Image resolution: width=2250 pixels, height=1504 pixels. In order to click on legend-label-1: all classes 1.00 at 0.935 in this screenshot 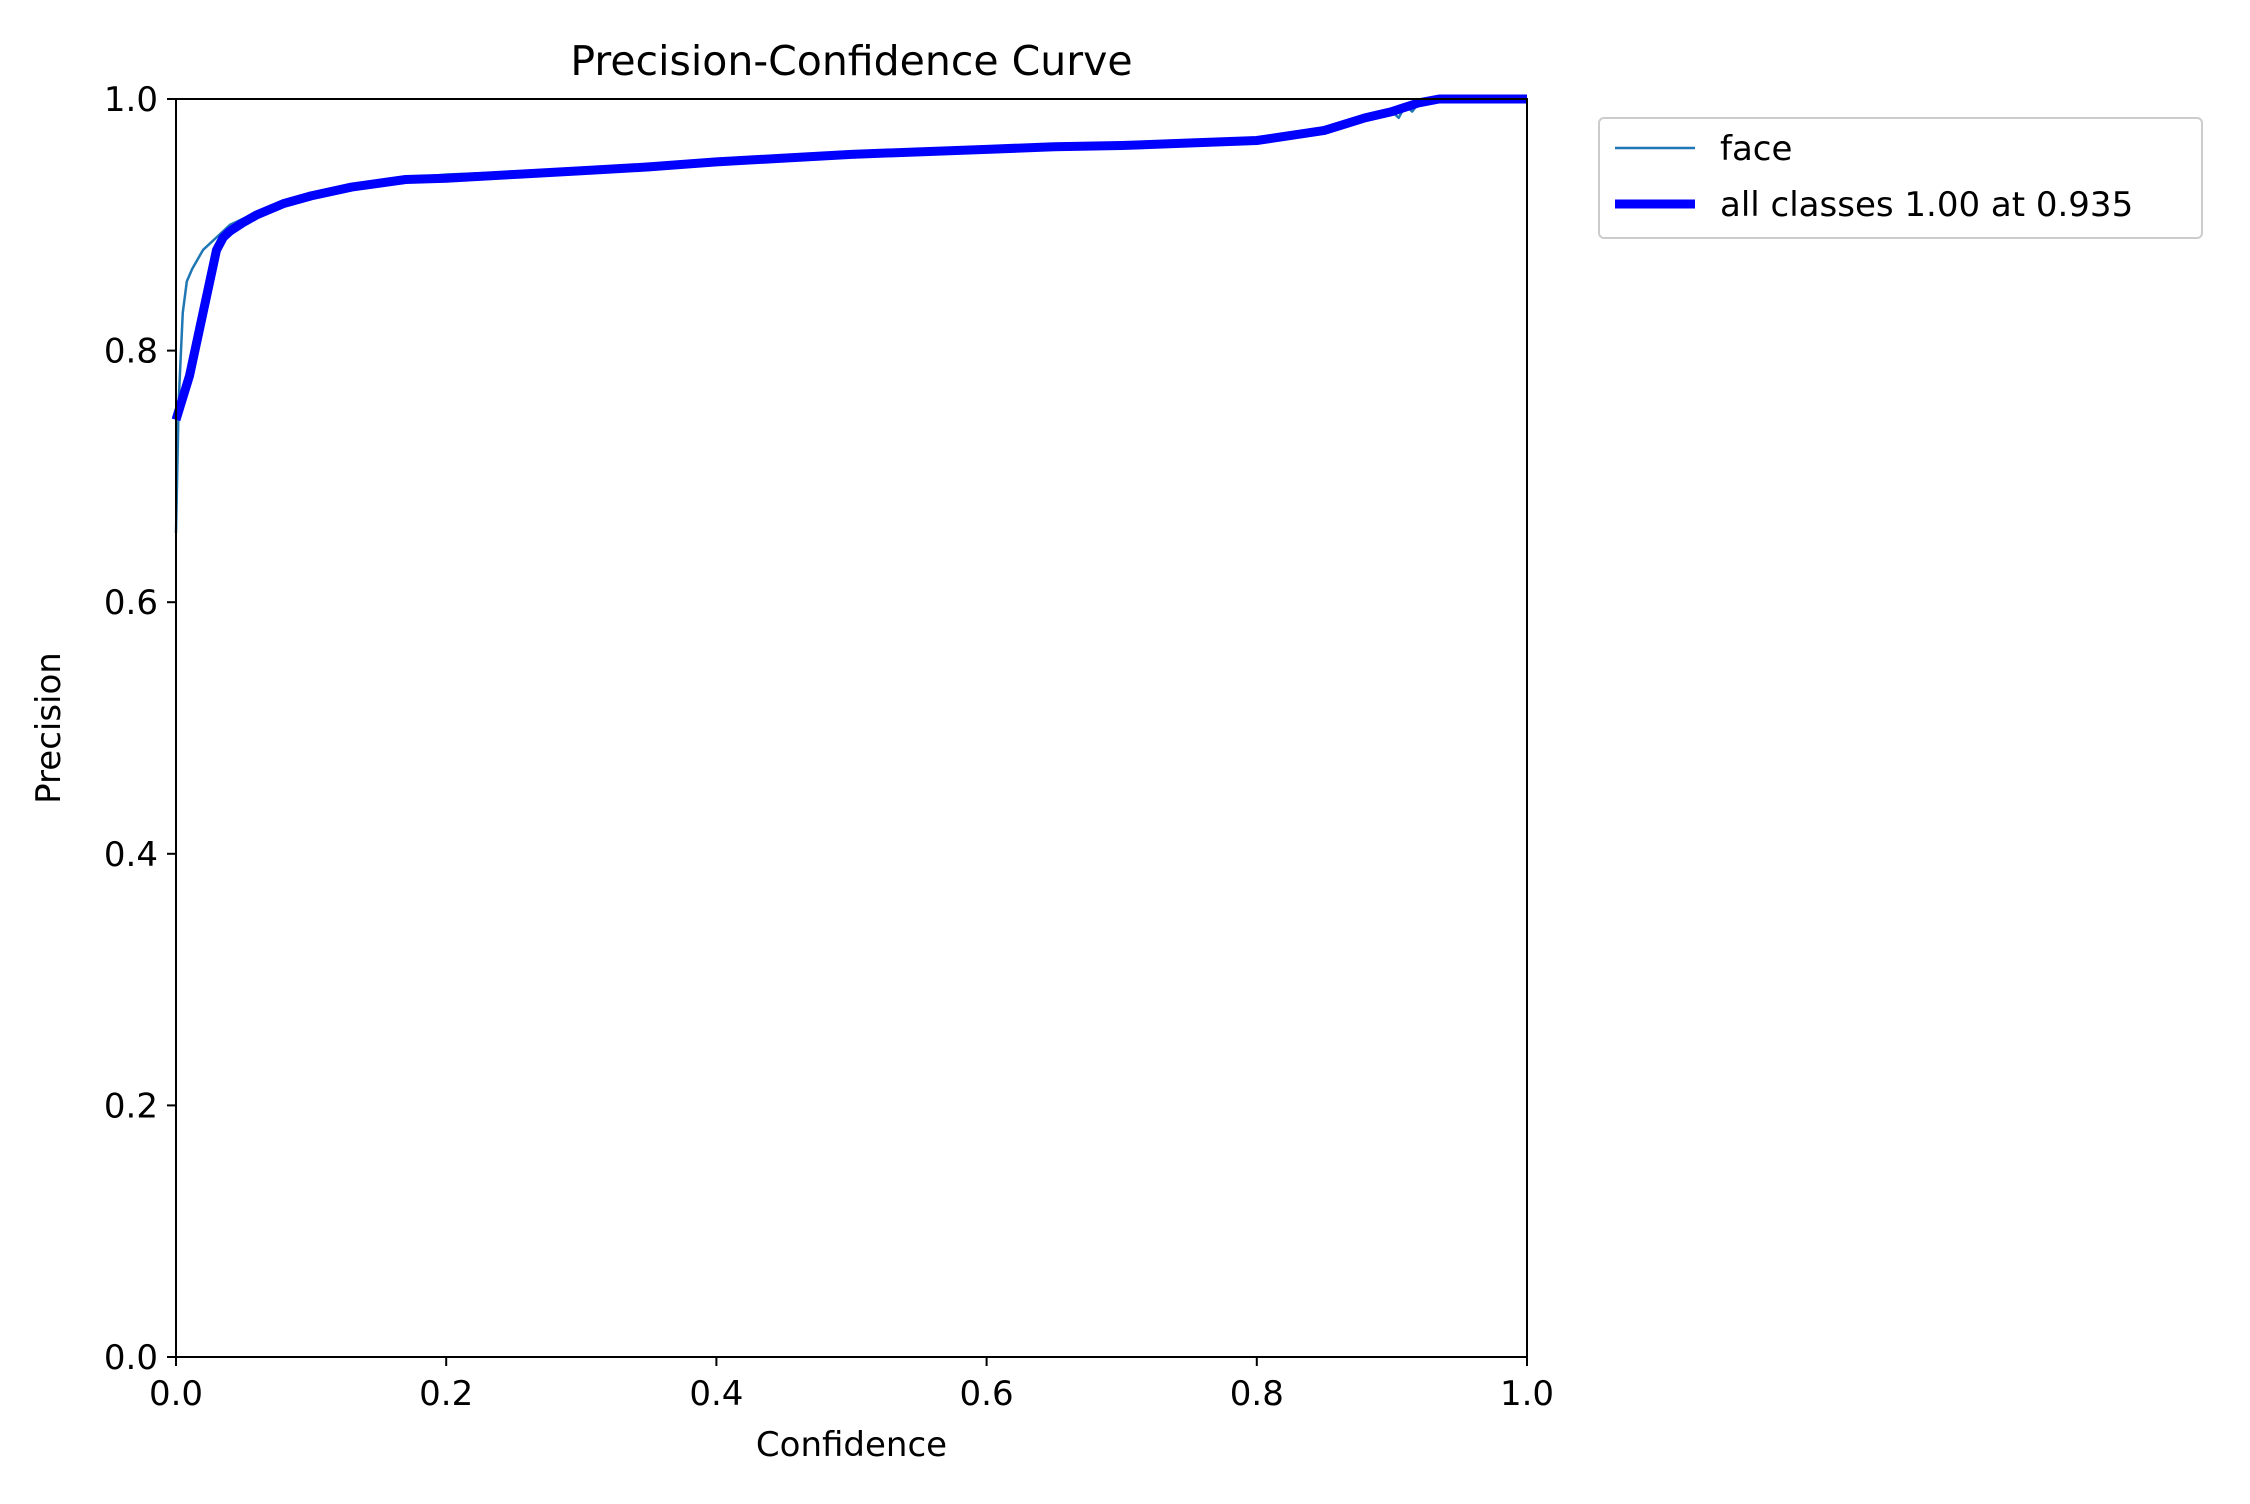, I will do `click(1926, 205)`.